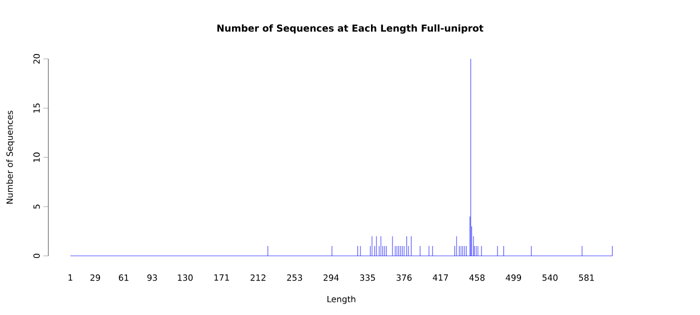 This screenshot has height=315, width=700. What do you see at coordinates (36, 59) in the screenshot?
I see `y-tick-label: 20` at bounding box center [36, 59].